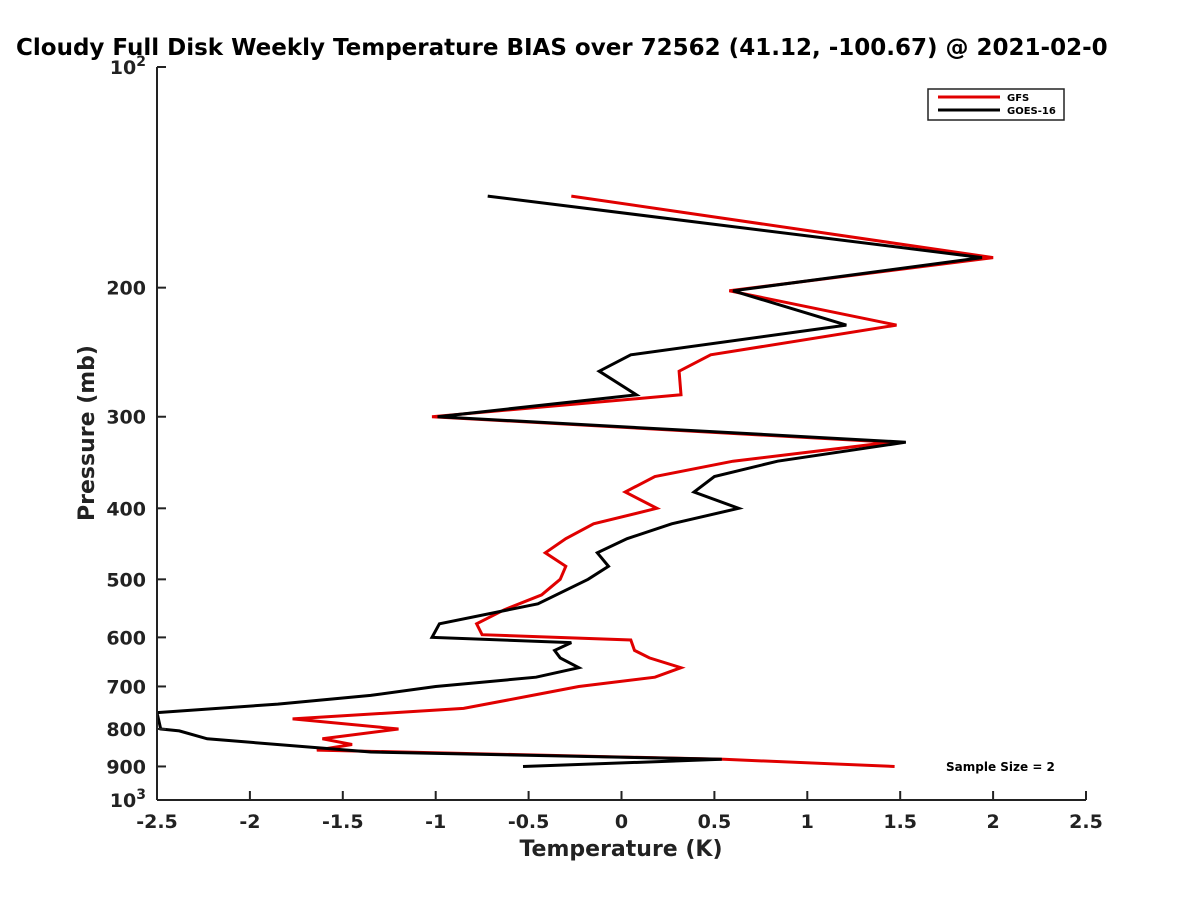 This screenshot has width=1200, height=900. Describe the element at coordinates (126, 730) in the screenshot. I see `y-tick-label: 800` at that location.